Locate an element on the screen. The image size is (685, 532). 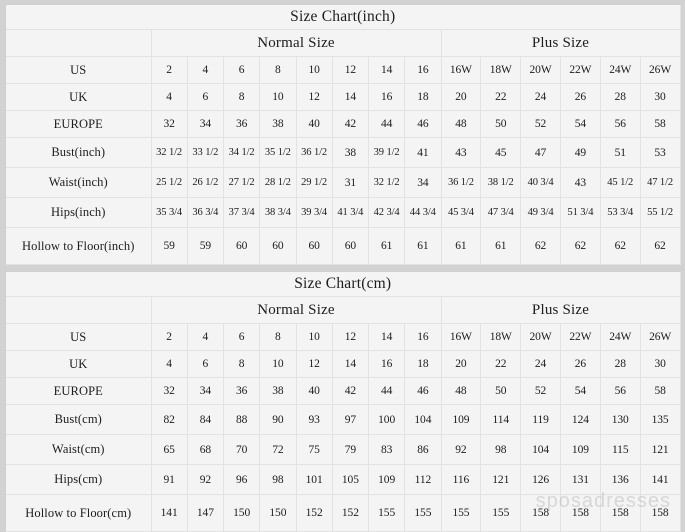
table-cell: 44 is located at coordinates (386, 391).